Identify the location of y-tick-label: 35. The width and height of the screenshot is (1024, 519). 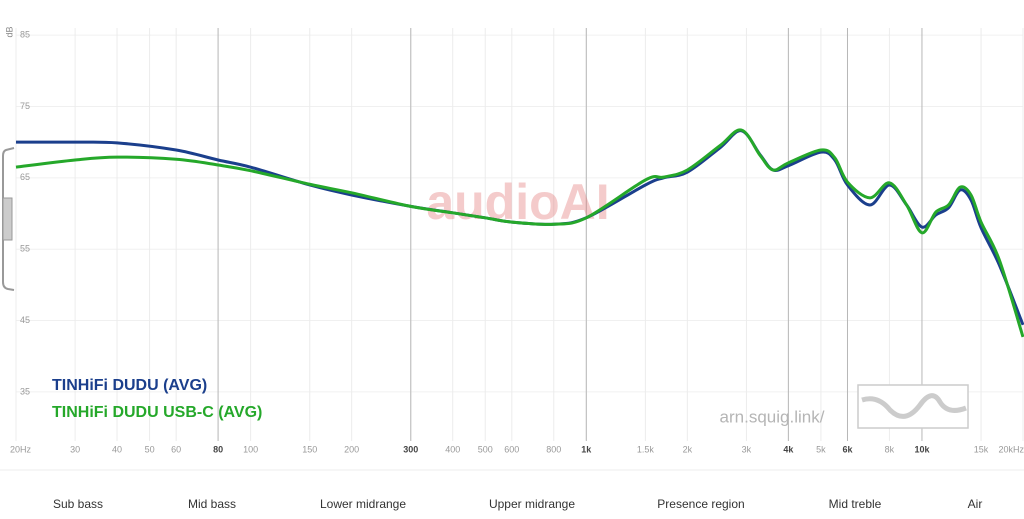
(25, 391).